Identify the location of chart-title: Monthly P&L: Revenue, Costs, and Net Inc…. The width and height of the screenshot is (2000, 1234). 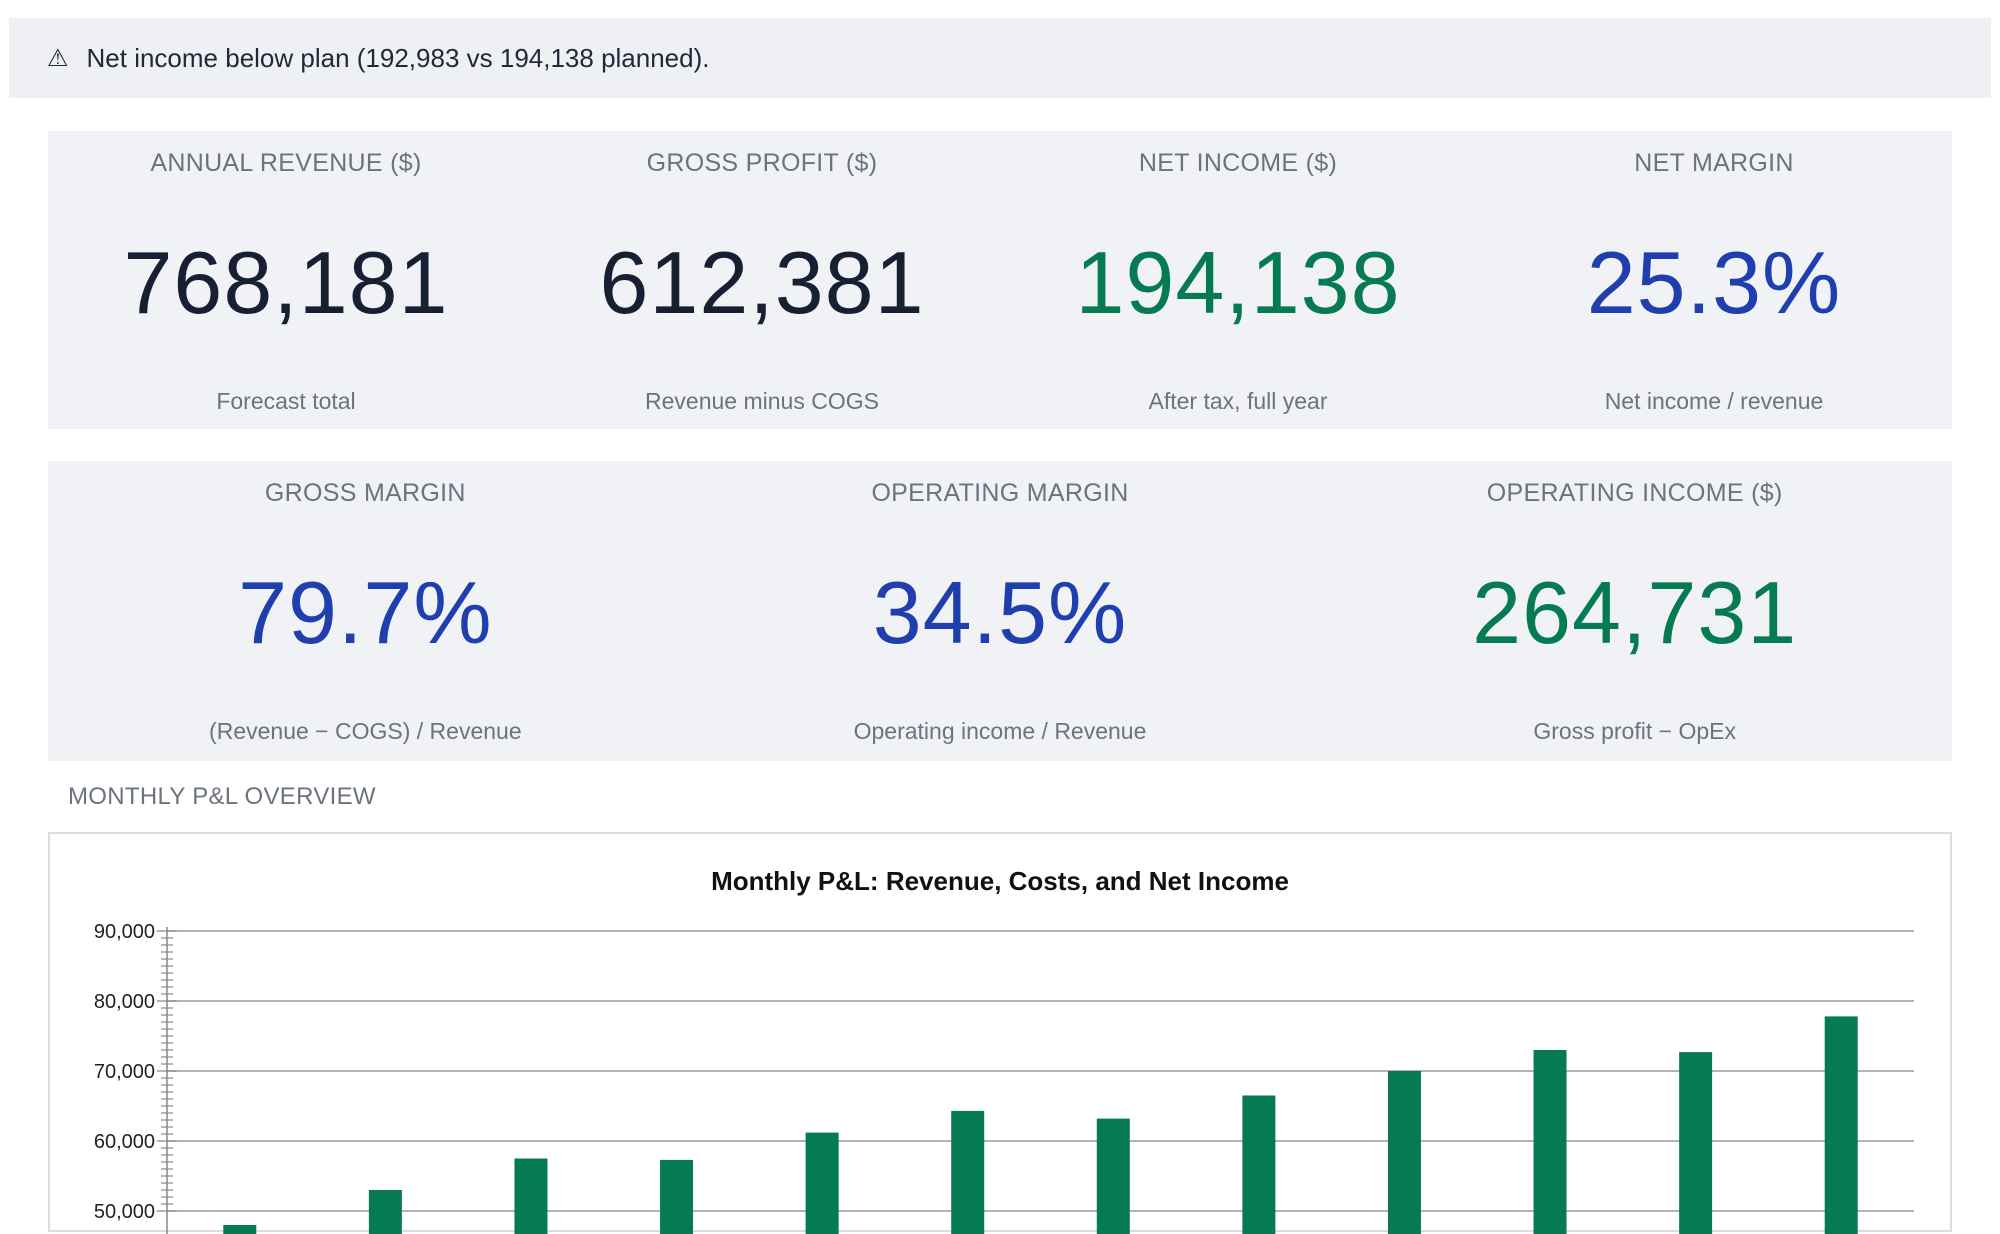
(1000, 881).